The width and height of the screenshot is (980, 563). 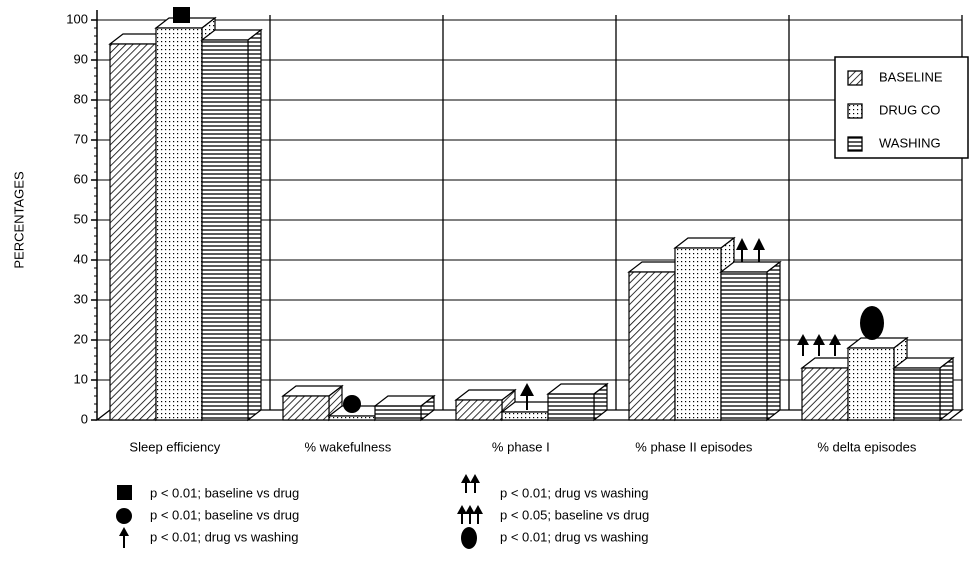 I want to click on y-tick-label: 100, so click(x=77, y=18).